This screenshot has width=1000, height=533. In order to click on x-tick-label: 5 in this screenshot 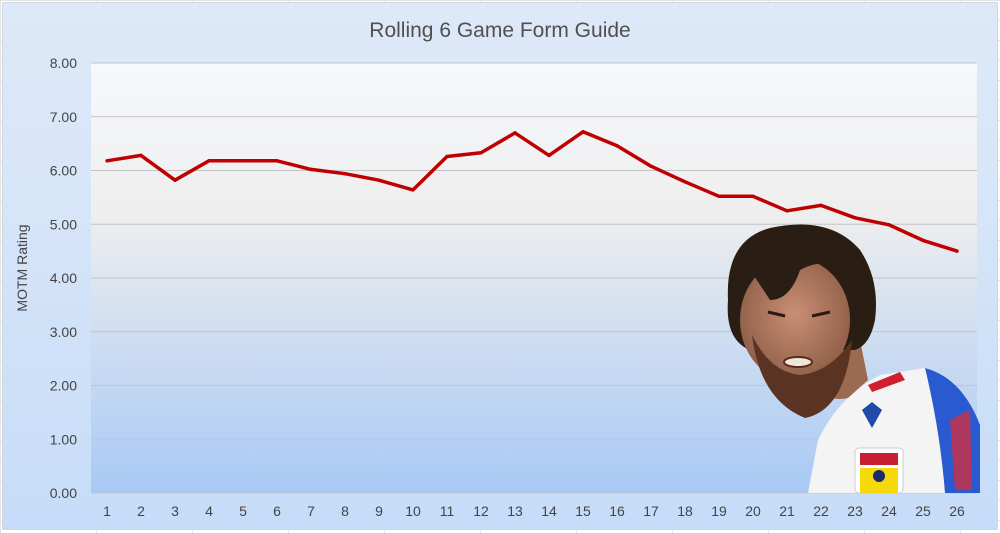, I will do `click(243, 511)`.